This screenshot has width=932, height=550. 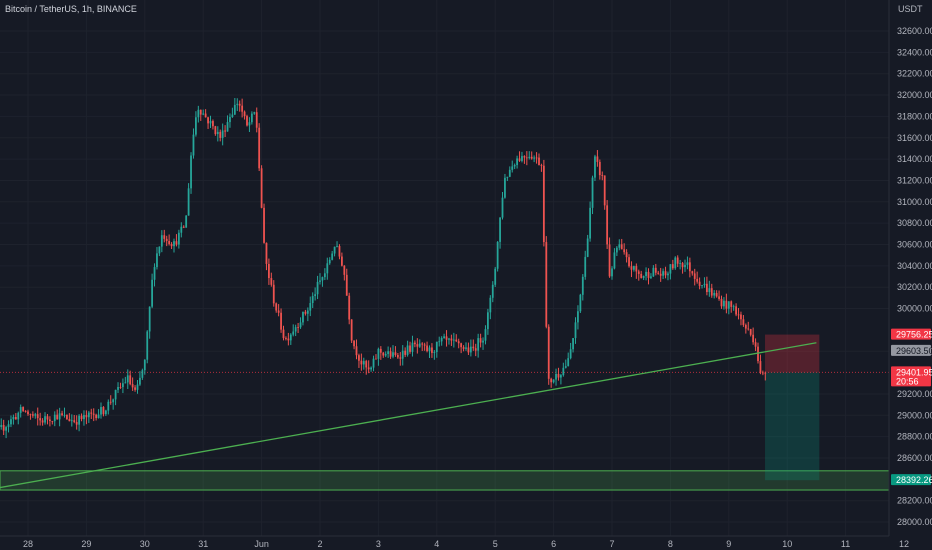 I want to click on y-tick-label: 31600.00, so click(x=914, y=138).